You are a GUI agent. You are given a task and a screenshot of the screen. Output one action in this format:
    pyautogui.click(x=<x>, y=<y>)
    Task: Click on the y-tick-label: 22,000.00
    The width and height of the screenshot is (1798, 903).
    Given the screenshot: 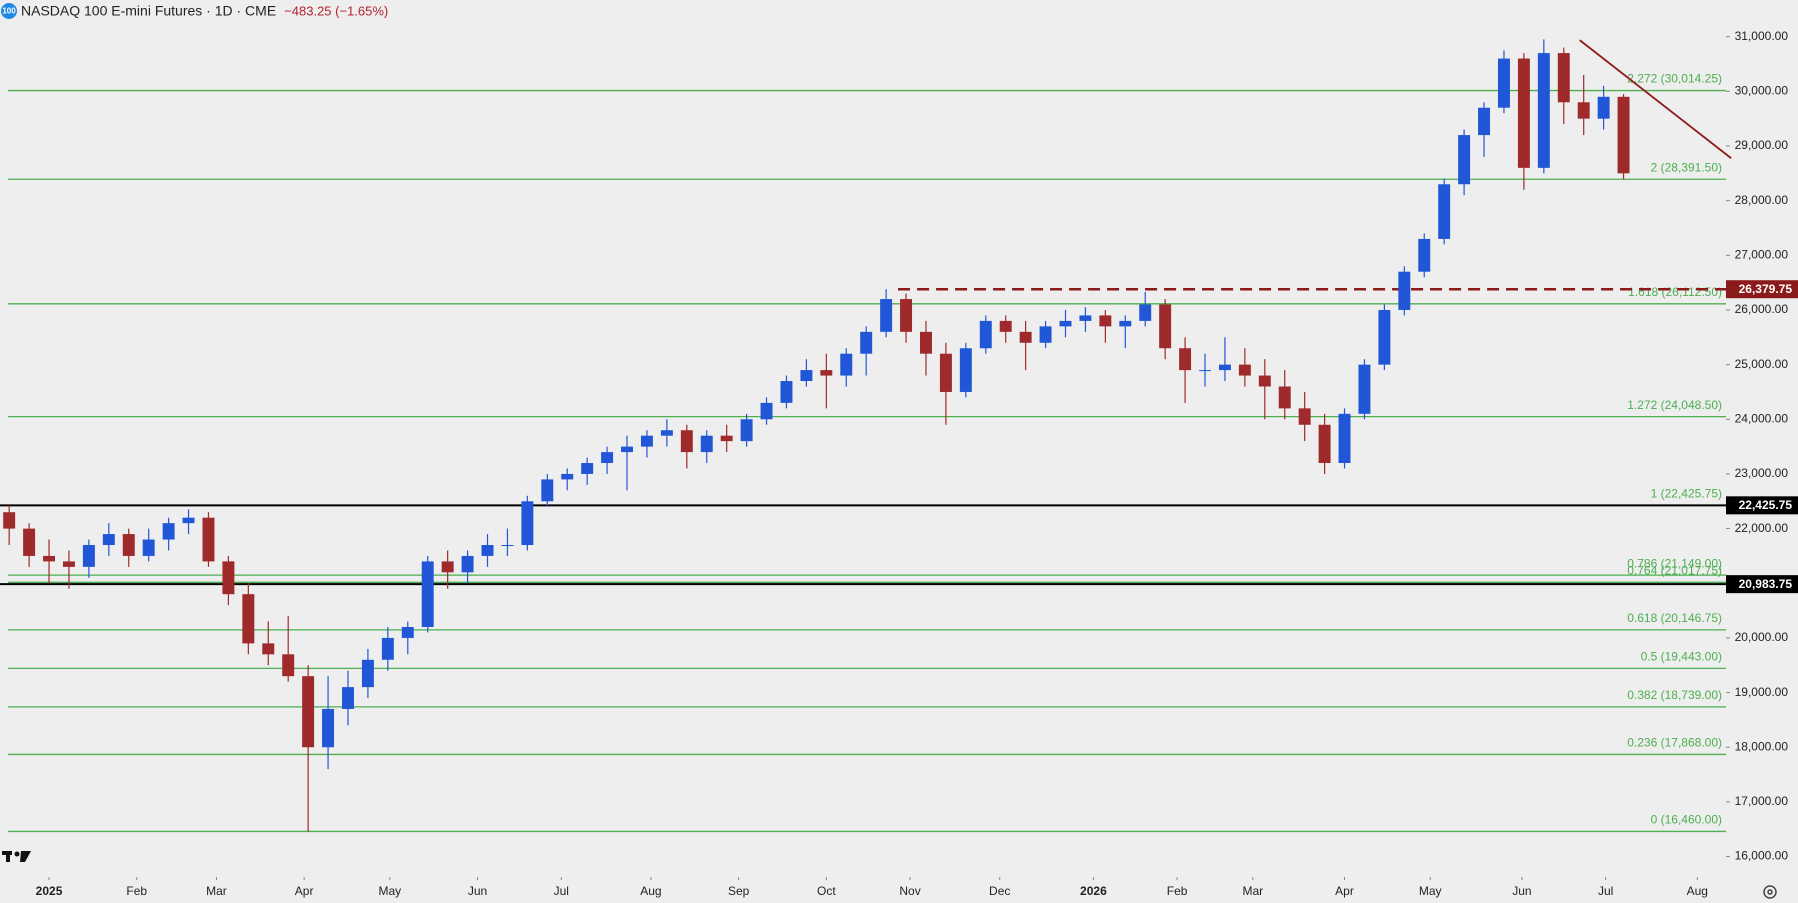 What is the action you would take?
    pyautogui.click(x=1762, y=528)
    